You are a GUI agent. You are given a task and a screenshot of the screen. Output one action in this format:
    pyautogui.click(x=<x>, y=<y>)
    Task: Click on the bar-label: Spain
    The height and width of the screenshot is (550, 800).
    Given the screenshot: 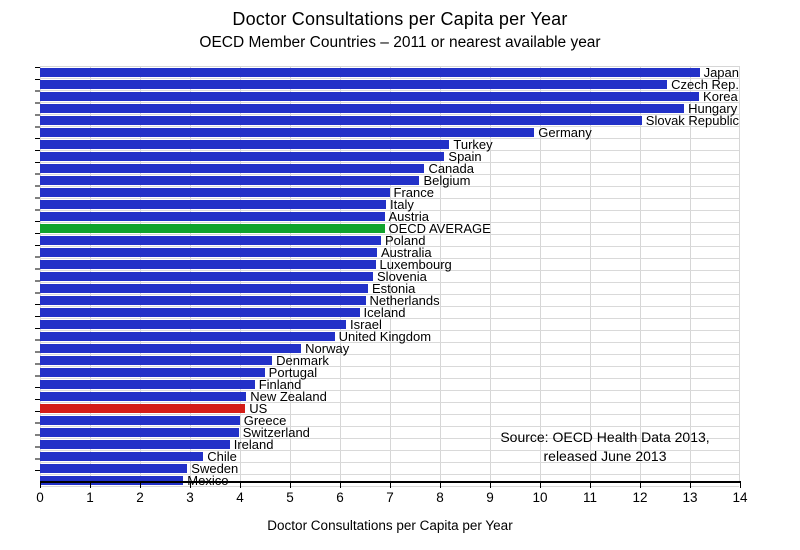 What is the action you would take?
    pyautogui.click(x=465, y=156)
    